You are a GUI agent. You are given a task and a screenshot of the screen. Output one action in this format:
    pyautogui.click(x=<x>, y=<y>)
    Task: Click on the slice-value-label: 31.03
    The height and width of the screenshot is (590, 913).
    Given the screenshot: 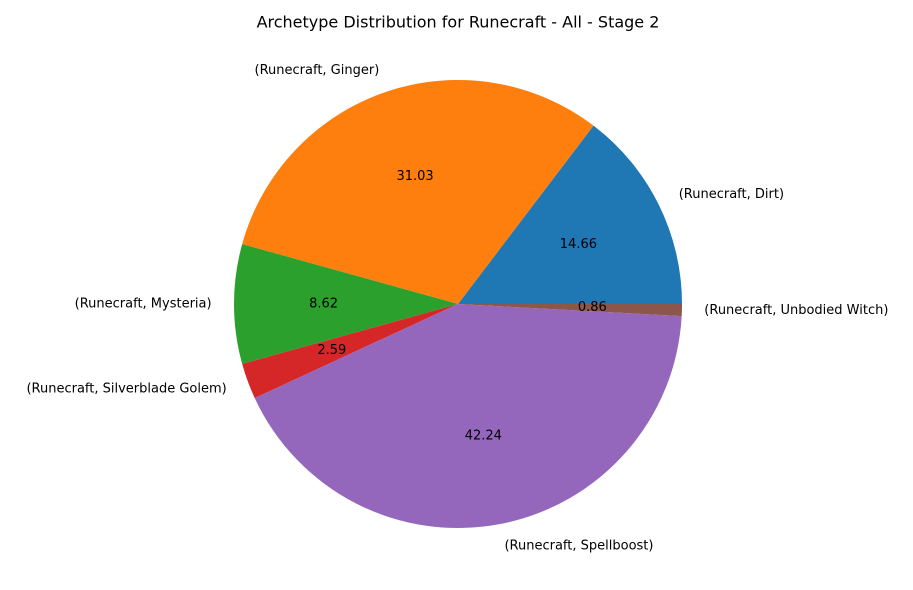 What is the action you would take?
    pyautogui.click(x=414, y=176)
    